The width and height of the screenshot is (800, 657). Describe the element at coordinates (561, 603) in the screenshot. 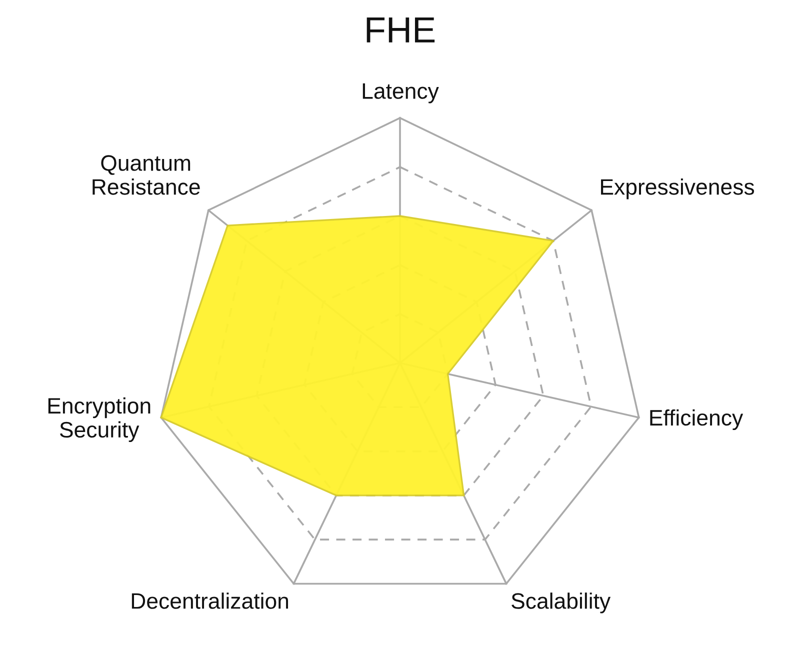

I see `spoke-label: Scalability` at that location.